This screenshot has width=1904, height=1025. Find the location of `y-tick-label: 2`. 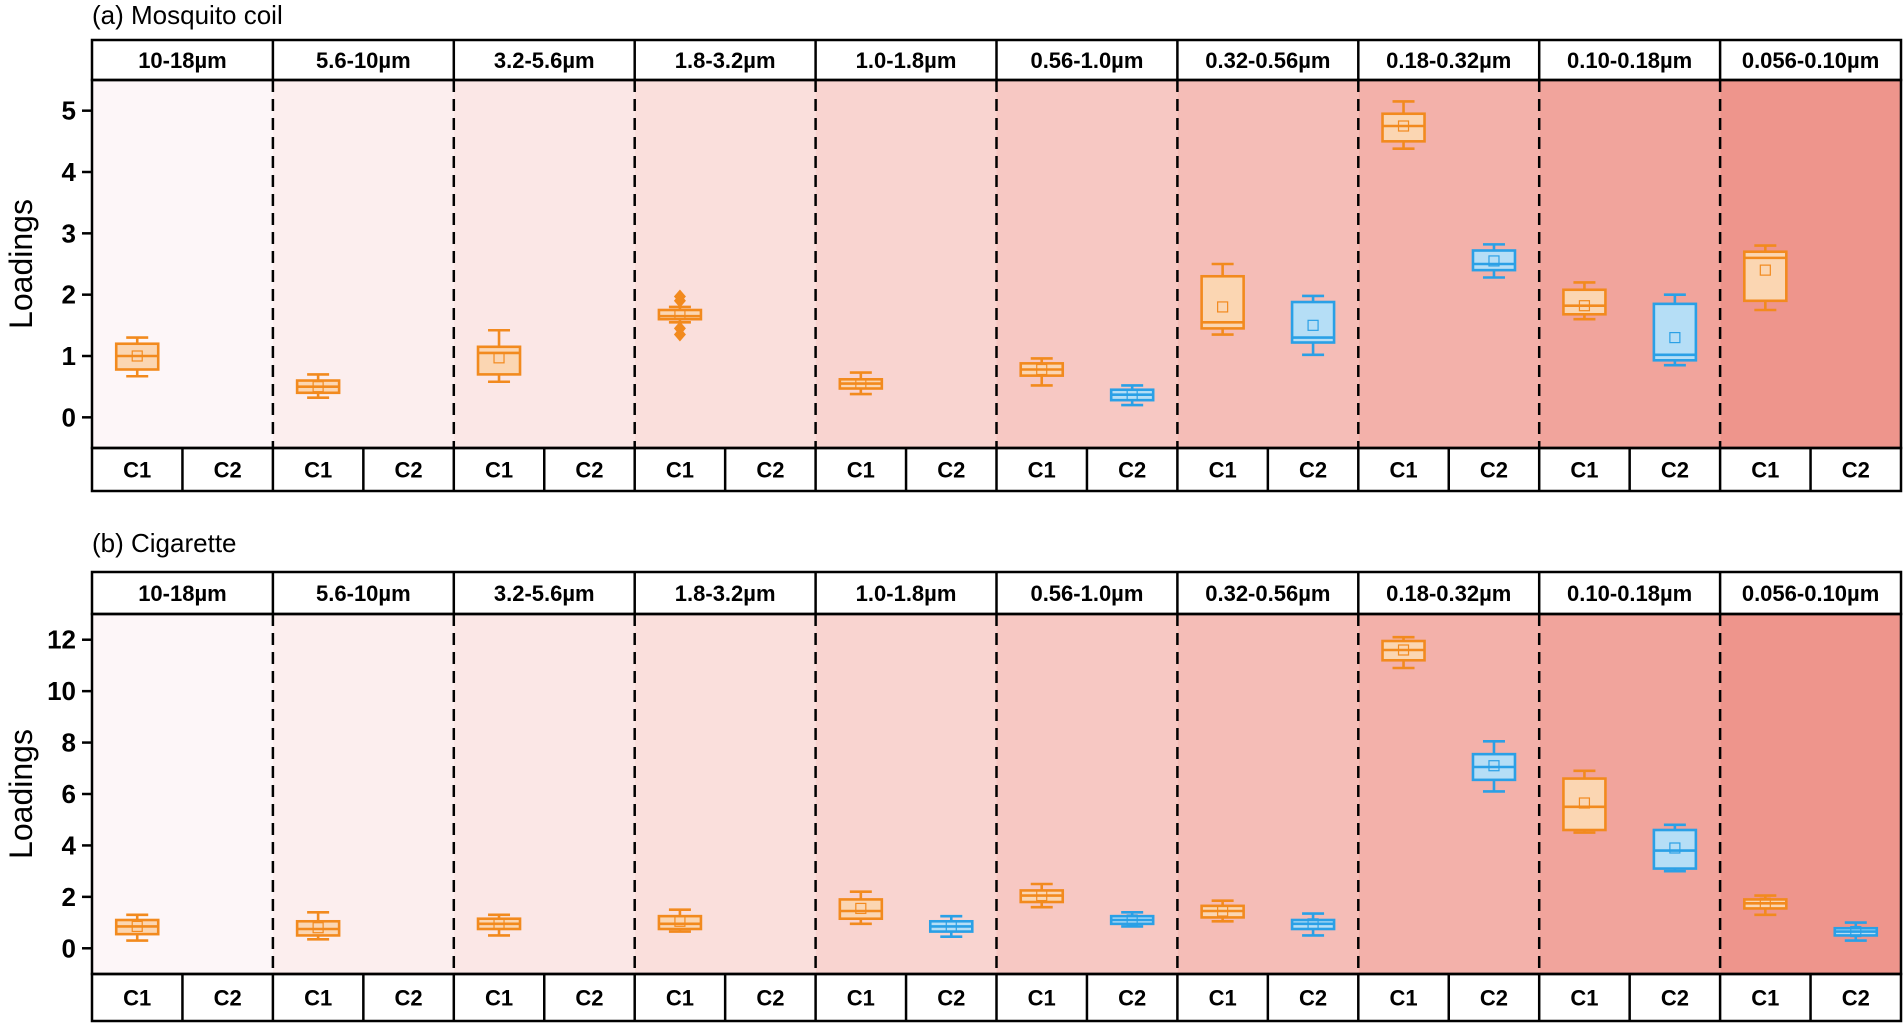

y-tick-label: 2 is located at coordinates (69, 897).